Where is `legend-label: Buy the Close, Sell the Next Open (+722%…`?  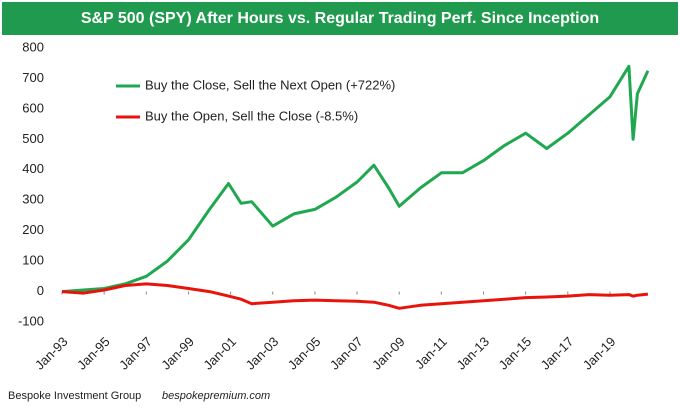 legend-label: Buy the Close, Sell the Next Open (+722%… is located at coordinates (270, 84).